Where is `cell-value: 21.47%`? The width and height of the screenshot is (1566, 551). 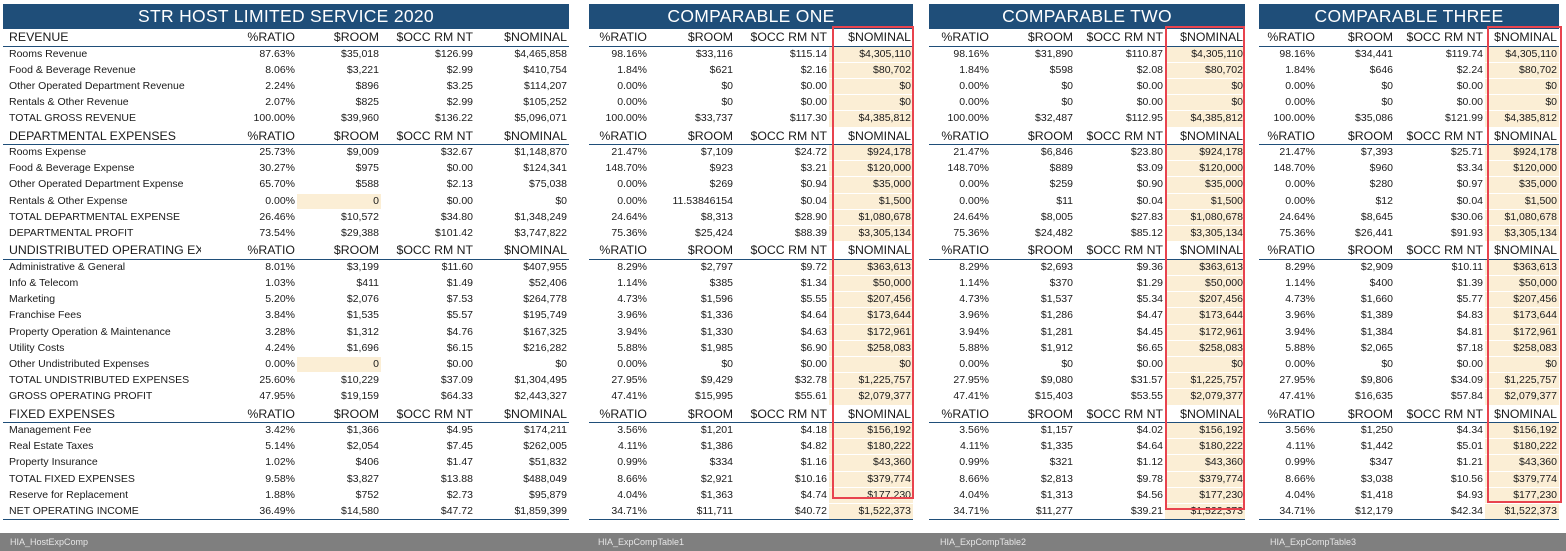
cell-value: 21.47% is located at coordinates (971, 152).